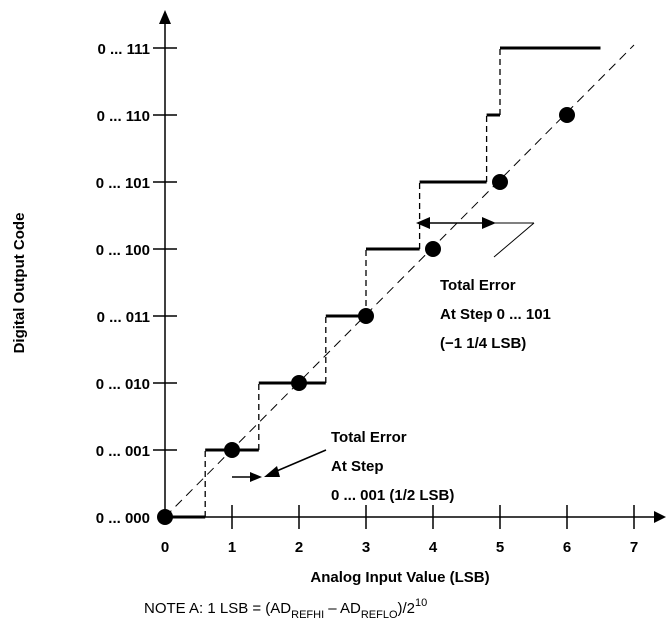 This screenshot has width=666, height=628. What do you see at coordinates (342, 608) in the screenshot?
I see `note-mid: – AD` at bounding box center [342, 608].